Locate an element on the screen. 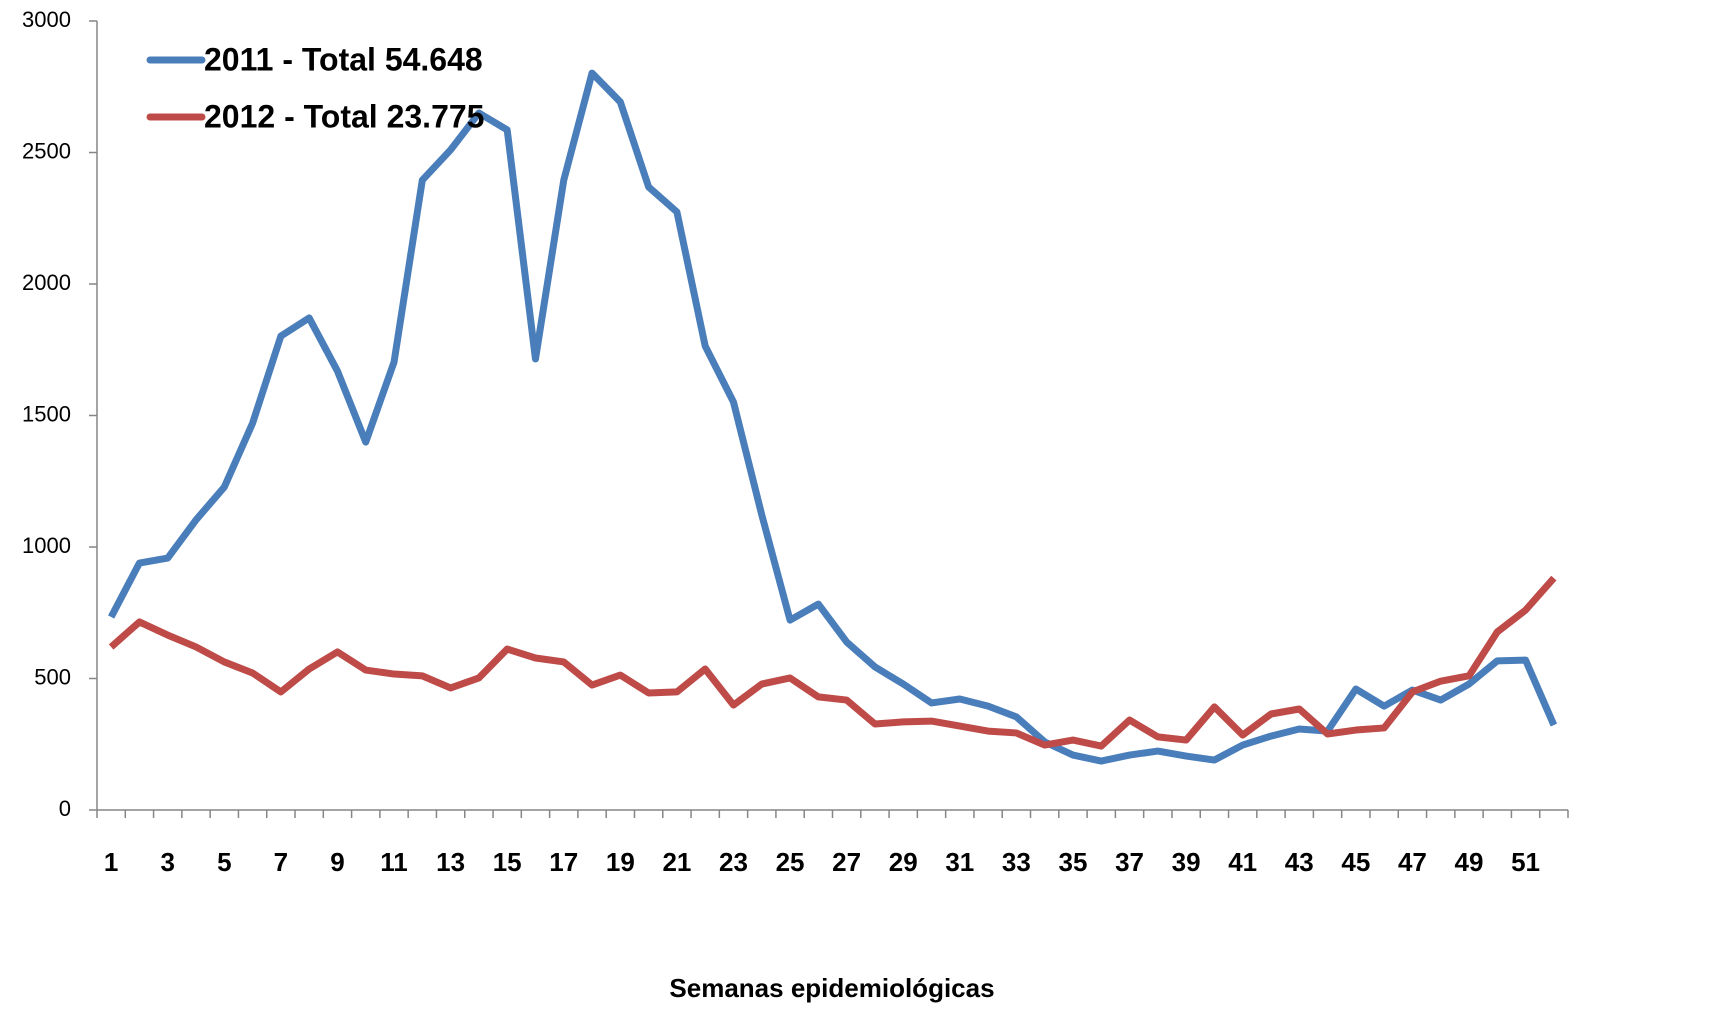  x-tick-label: 47 is located at coordinates (1412, 862).